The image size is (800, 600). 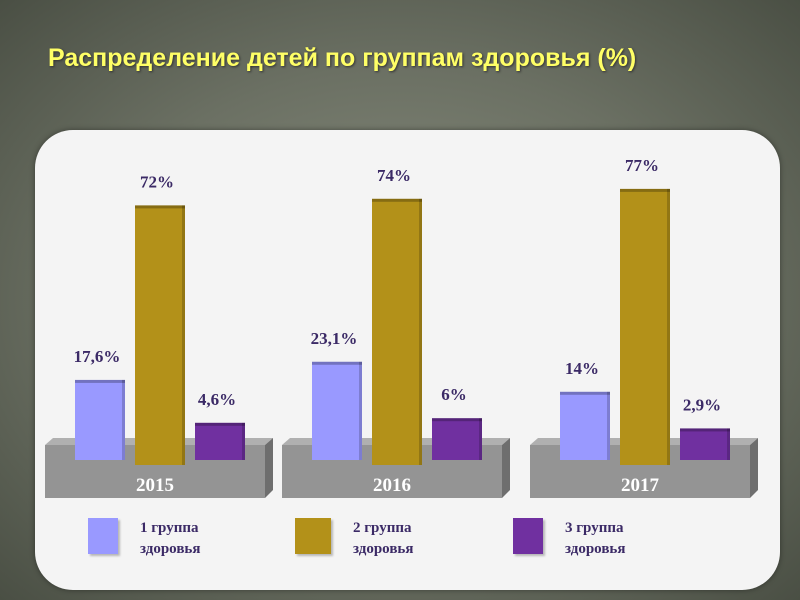 What do you see at coordinates (354, 539) in the screenshot?
I see `legend-item-2: 2 группа здоровья` at bounding box center [354, 539].